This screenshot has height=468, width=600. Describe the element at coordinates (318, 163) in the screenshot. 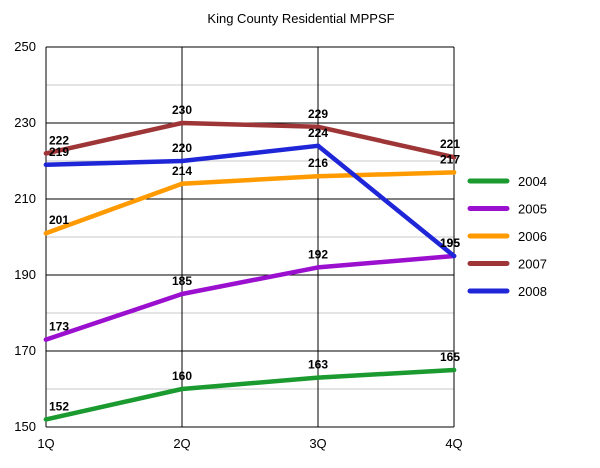

I see `data-label: 216` at that location.